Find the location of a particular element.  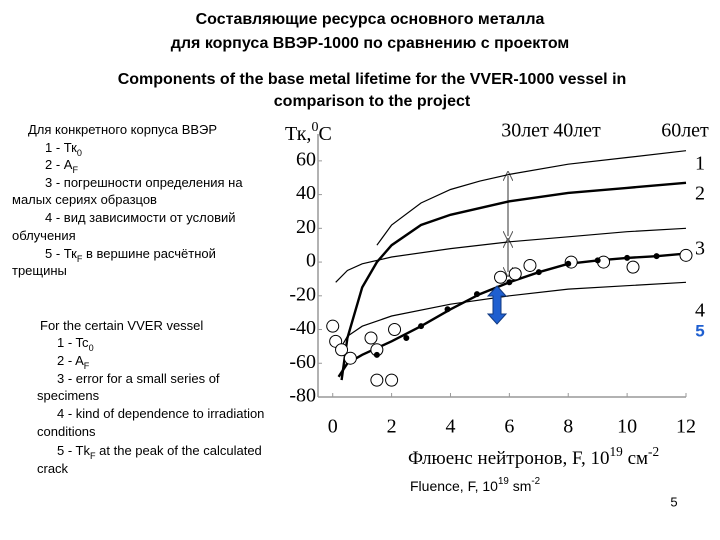

note-ru: 1 - Тк0 is located at coordinates (63, 149).